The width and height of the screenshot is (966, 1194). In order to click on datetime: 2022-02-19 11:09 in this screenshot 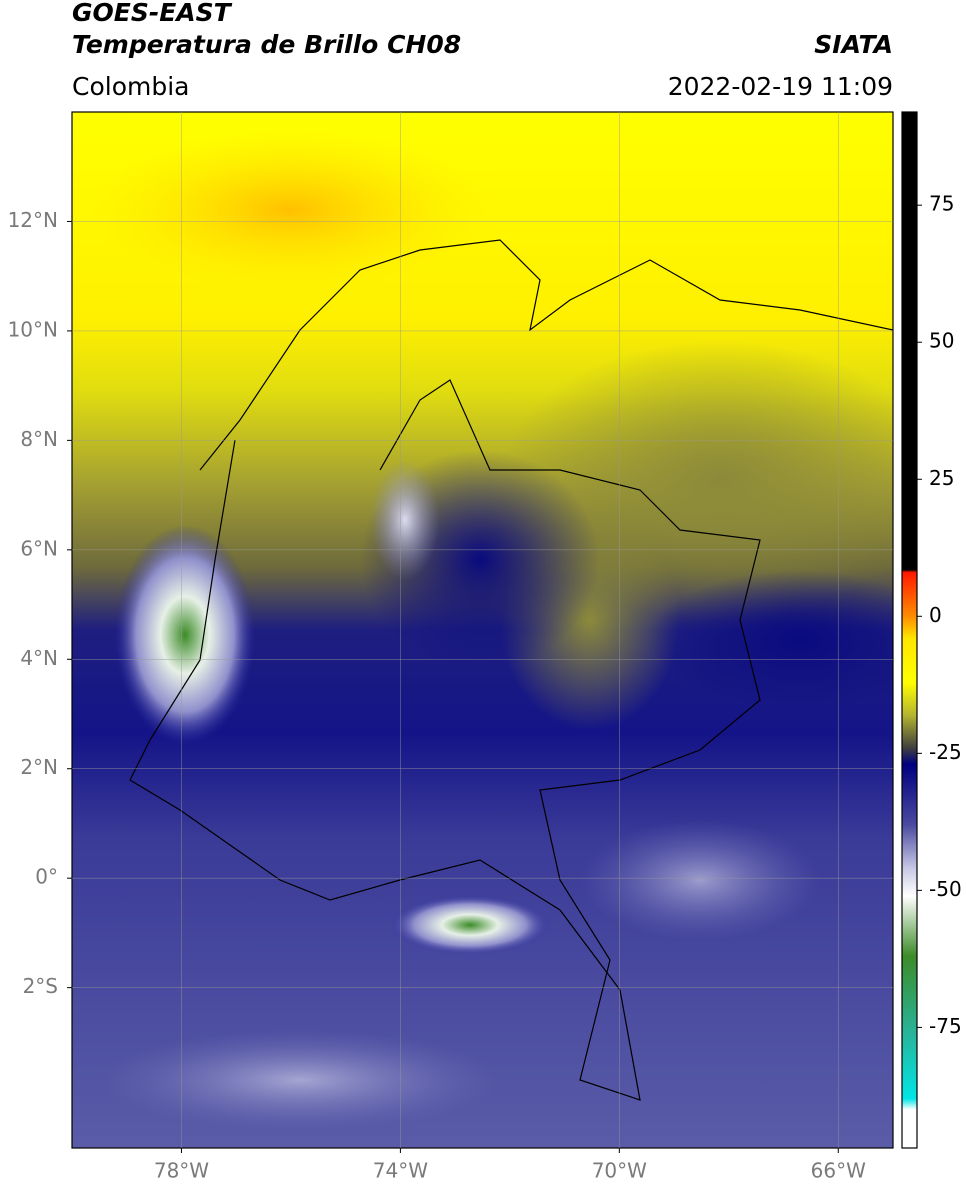, I will do `click(780, 86)`.